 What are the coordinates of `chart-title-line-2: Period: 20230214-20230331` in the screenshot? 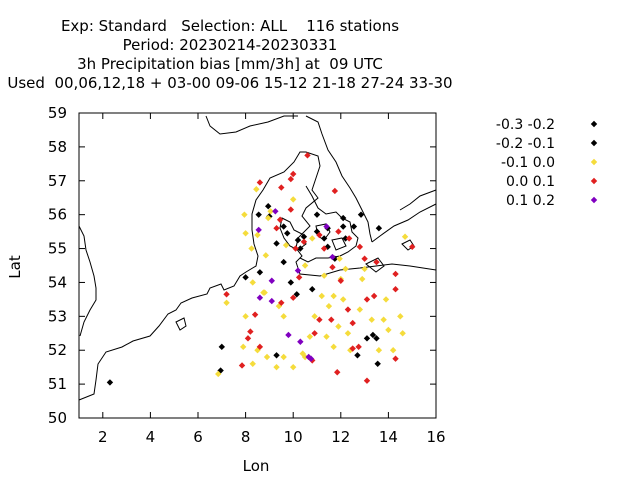 It's located at (230, 45).